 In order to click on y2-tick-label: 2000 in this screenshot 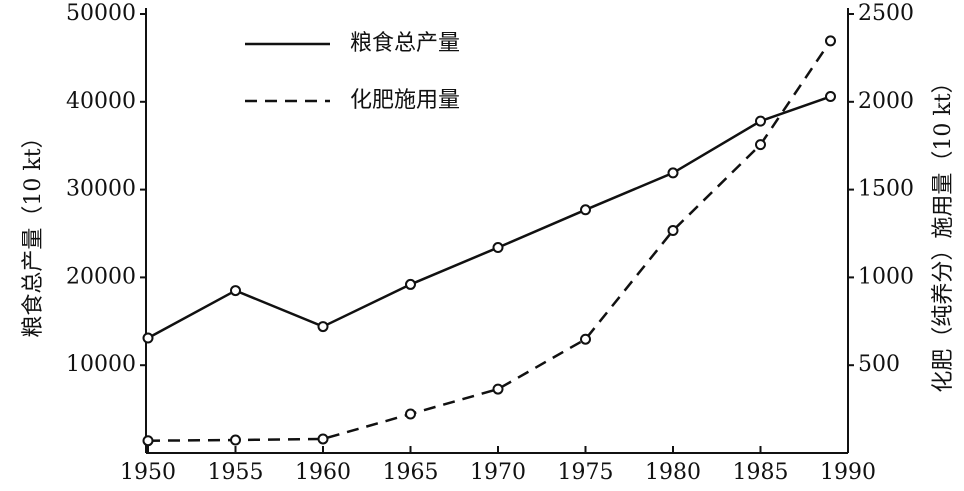, I will do `click(886, 101)`.